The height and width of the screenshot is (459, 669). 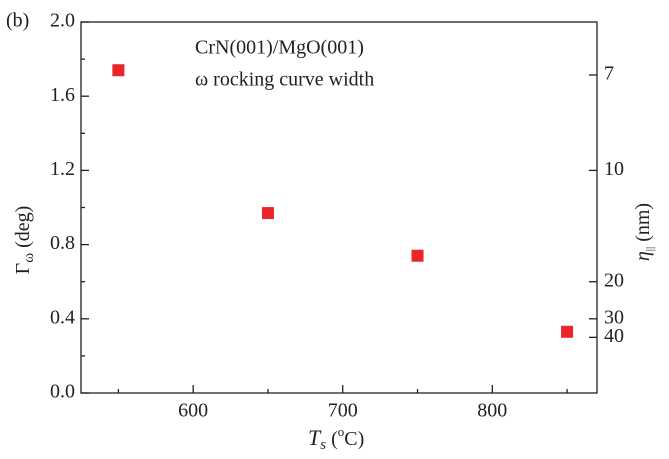 I want to click on y2-tick-label: 10, so click(x=614, y=169).